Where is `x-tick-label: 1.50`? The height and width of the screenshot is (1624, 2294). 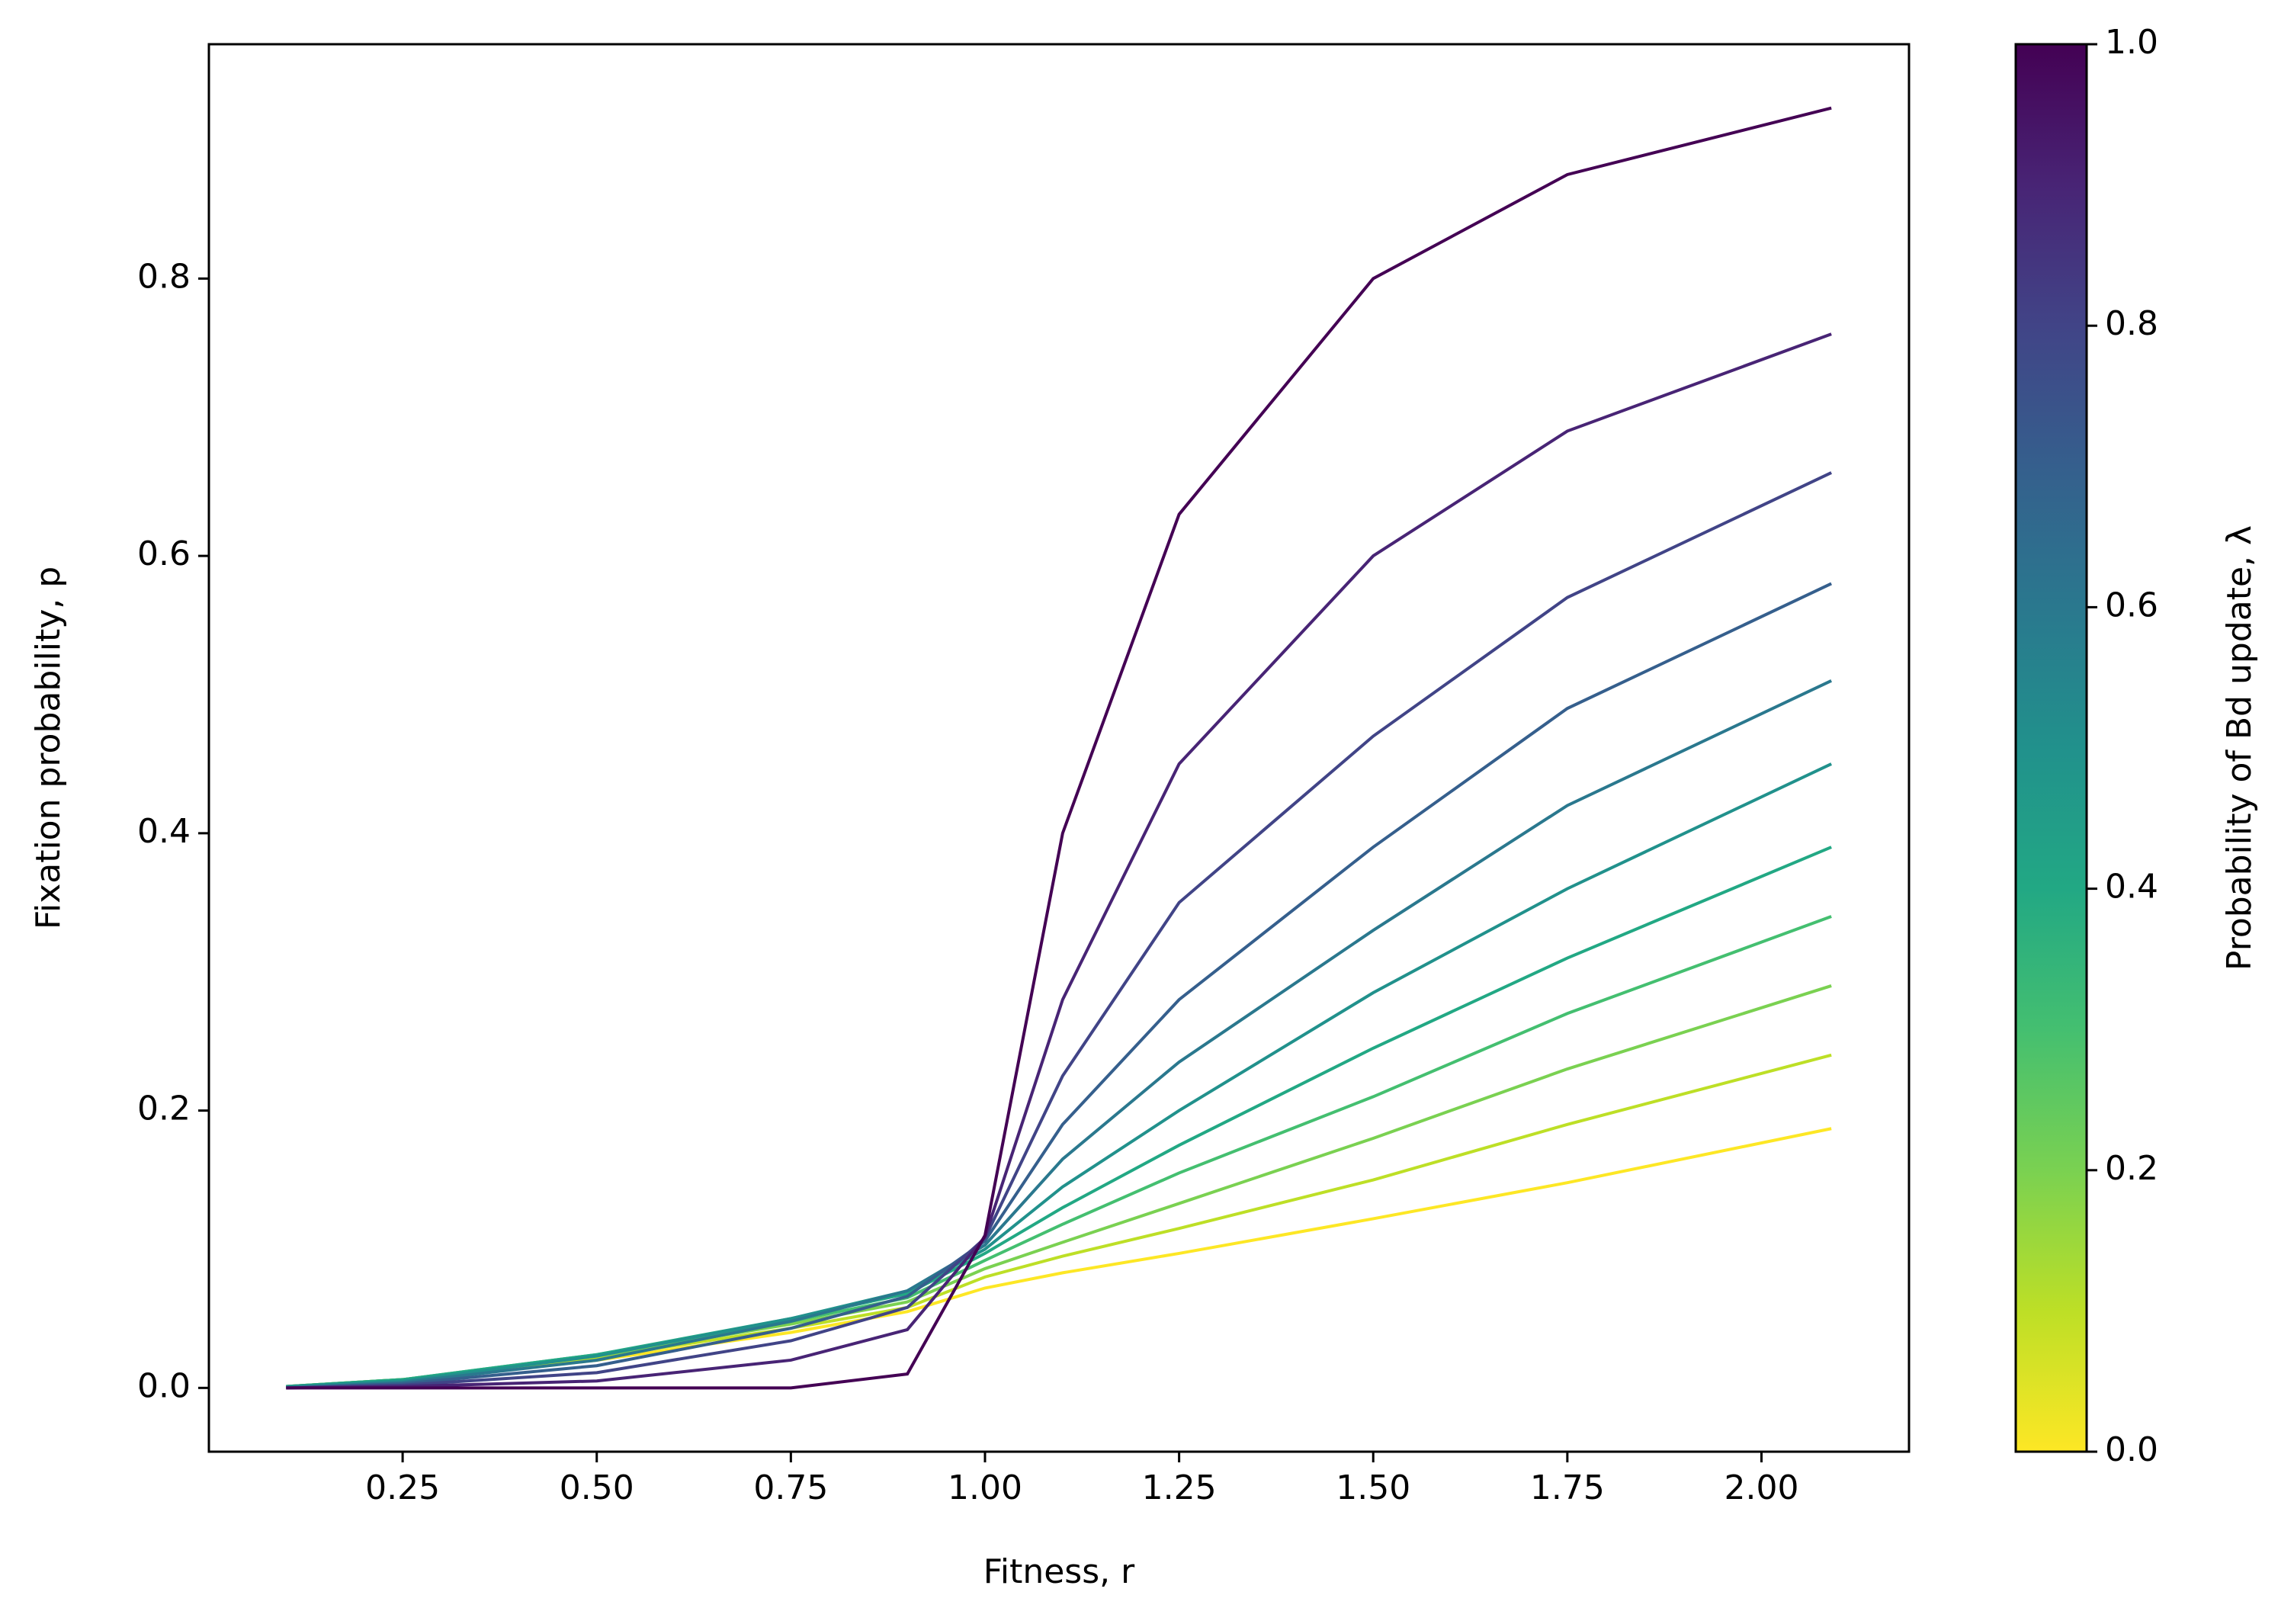
x-tick-label: 1.50 is located at coordinates (1373, 1487).